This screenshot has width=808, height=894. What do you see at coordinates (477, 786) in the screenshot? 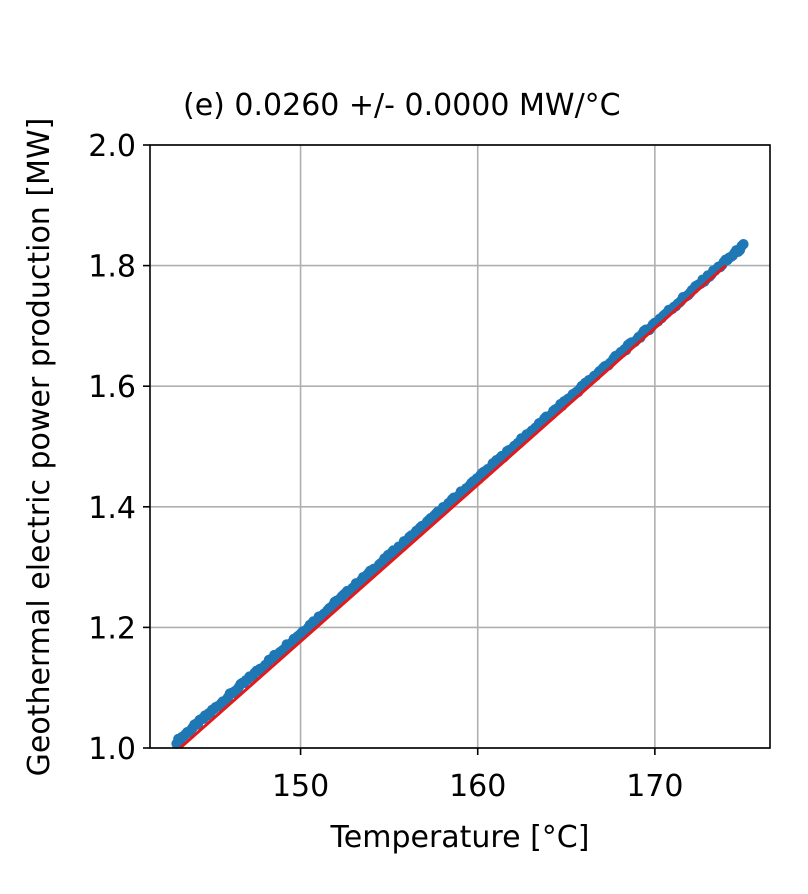
I see `x-tick-label: 160` at bounding box center [477, 786].